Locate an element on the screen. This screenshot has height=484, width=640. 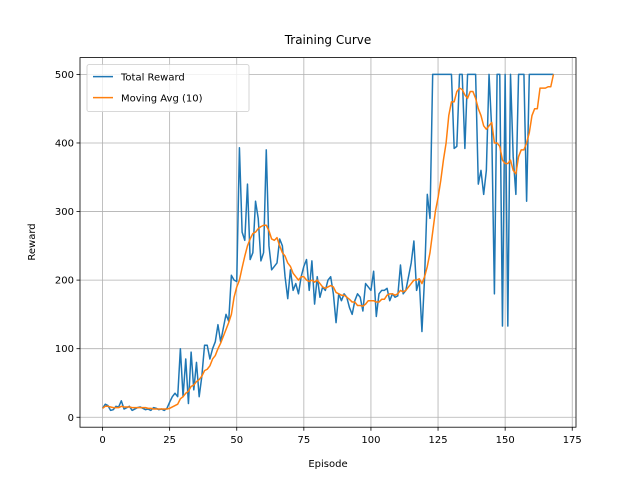
y-axis-label: Reward is located at coordinates (32, 241).